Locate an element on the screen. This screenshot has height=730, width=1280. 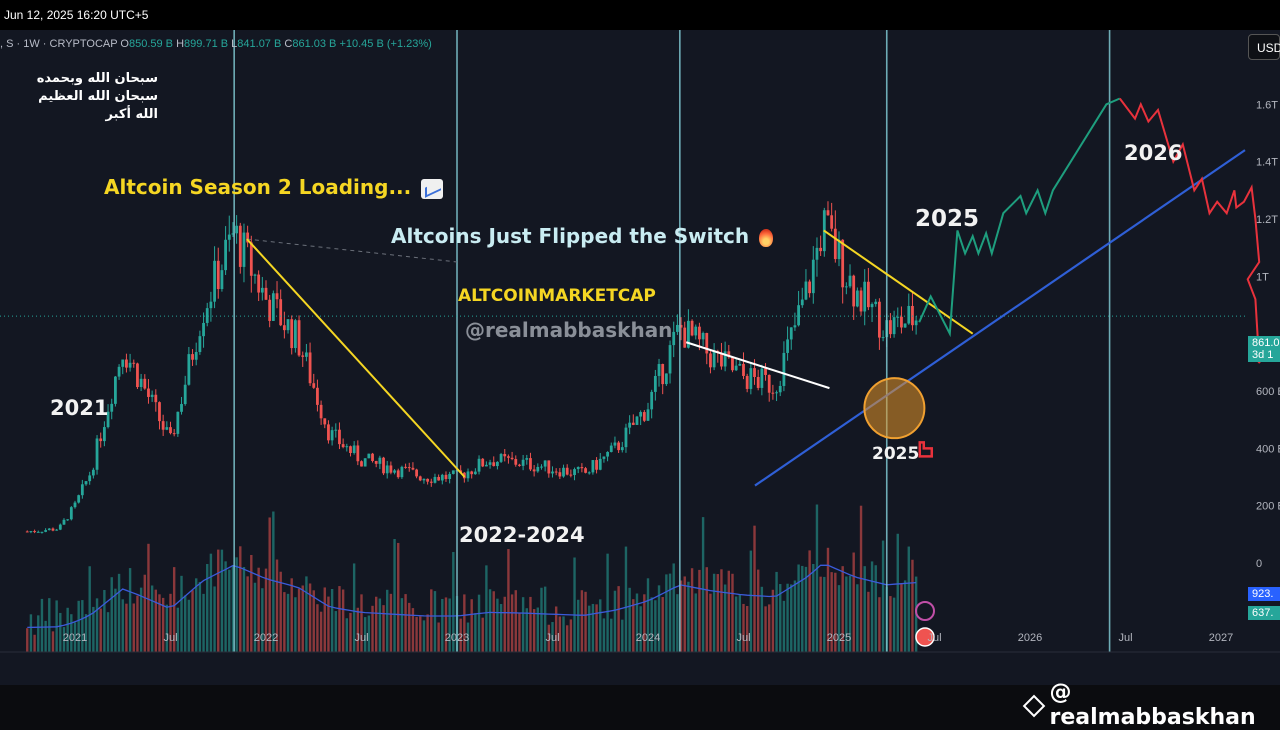
currency-button: USD is located at coordinates (1264, 47).